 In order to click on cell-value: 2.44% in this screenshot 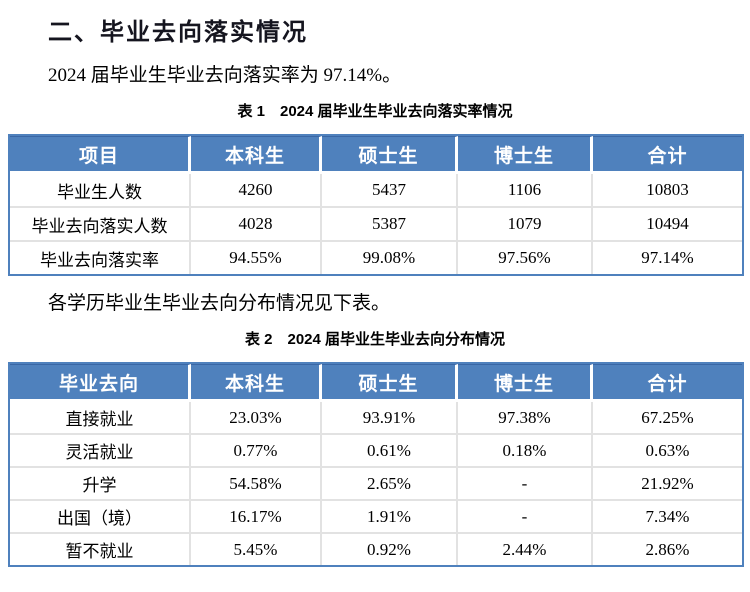, I will do `click(525, 549)`.